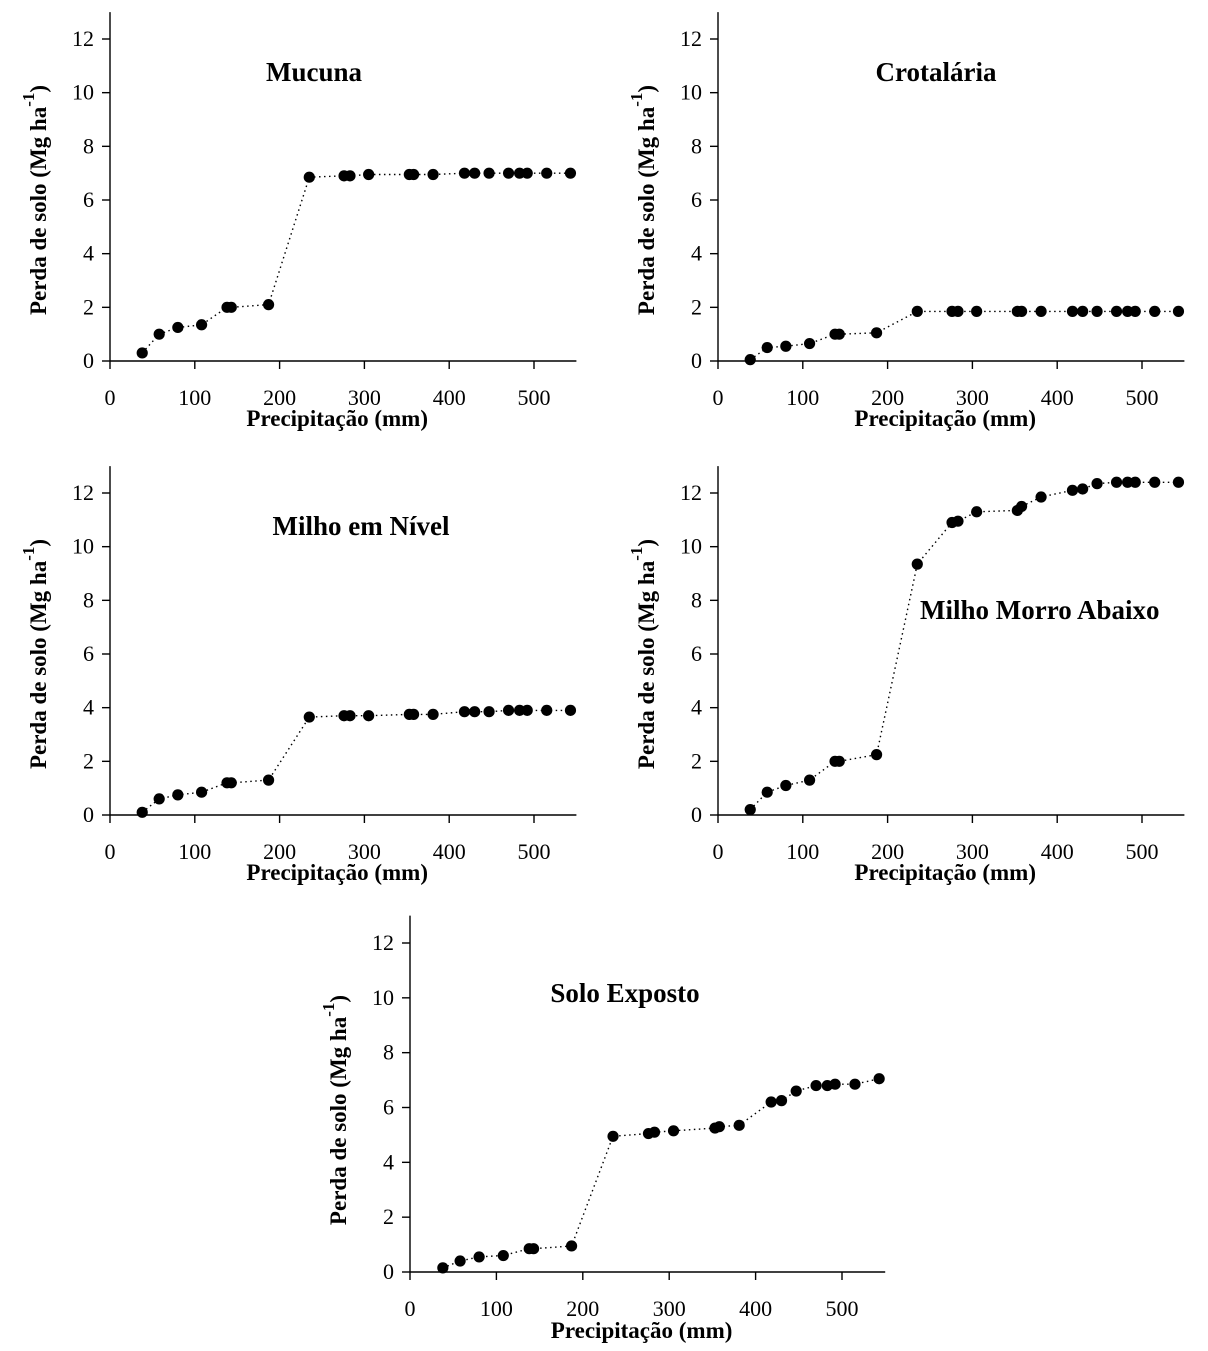 This screenshot has height=1351, width=1208. I want to click on panel-title: Mucuna, so click(314, 72).